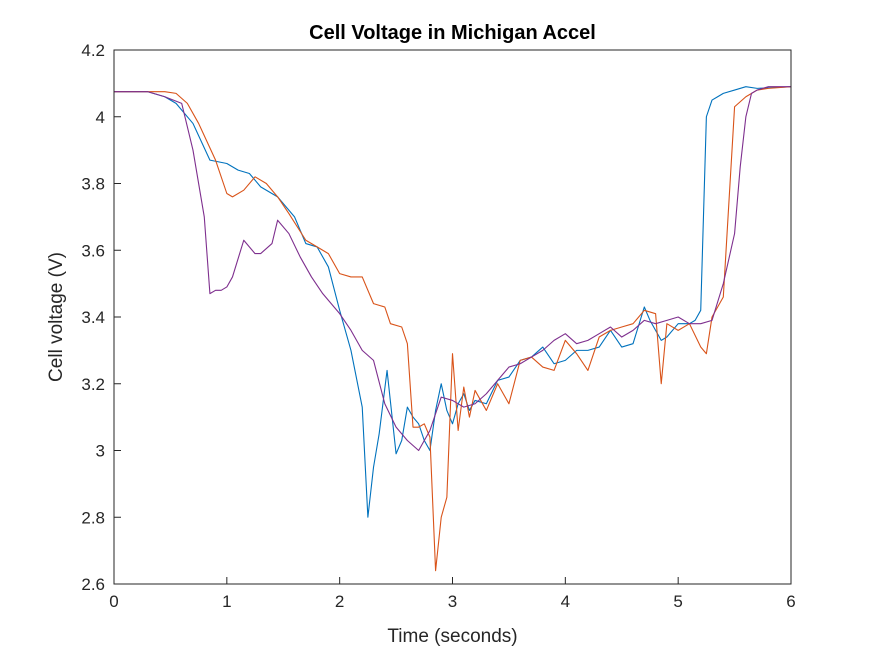 Image resolution: width=875 pixels, height=656 pixels. Describe the element at coordinates (93, 50) in the screenshot. I see `y-tick-label: 4.2` at that location.